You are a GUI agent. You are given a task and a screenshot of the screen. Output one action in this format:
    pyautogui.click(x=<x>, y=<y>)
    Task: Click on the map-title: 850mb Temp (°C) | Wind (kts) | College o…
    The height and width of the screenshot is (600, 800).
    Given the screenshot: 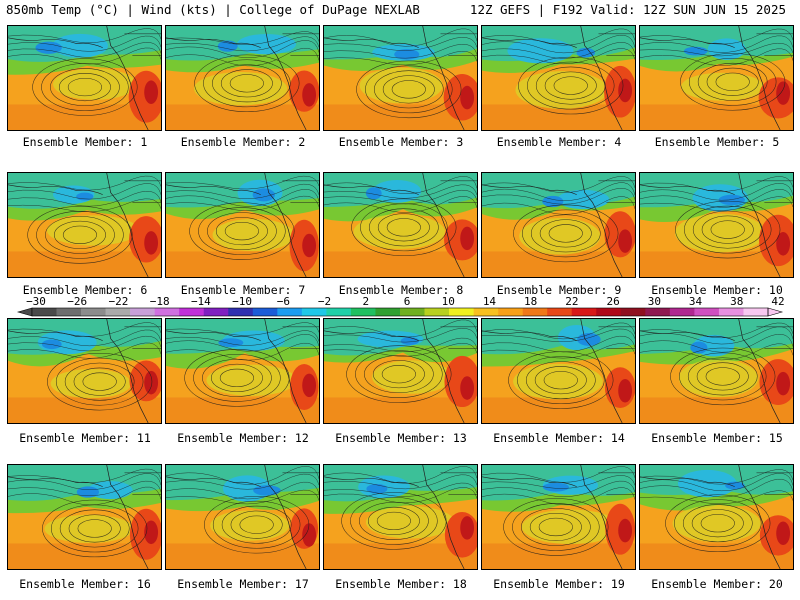 What is the action you would take?
    pyautogui.click(x=213, y=9)
    